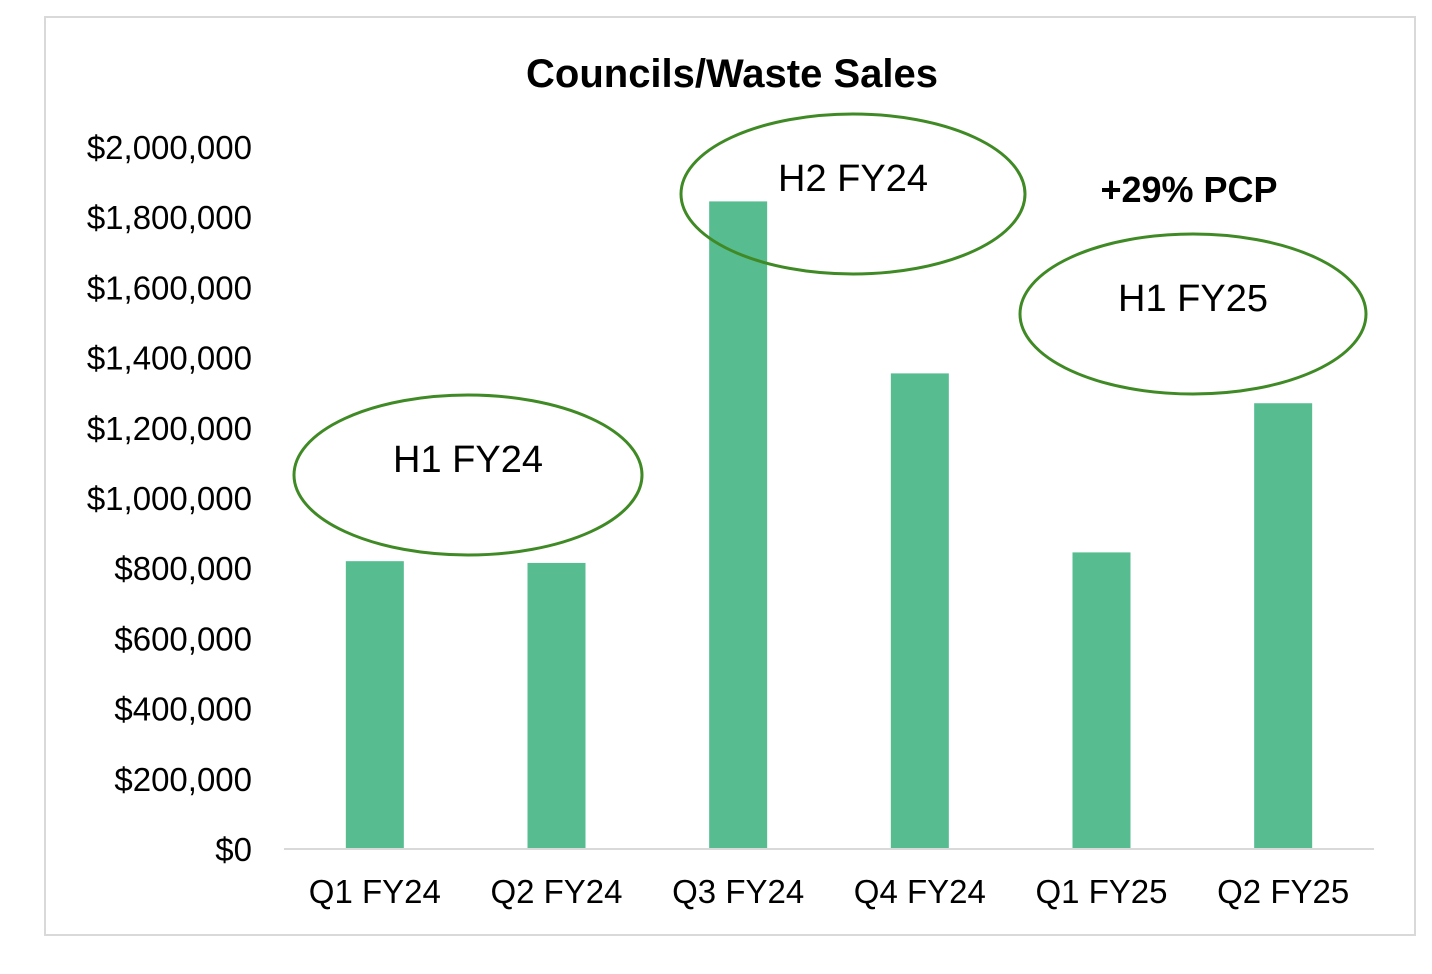  Describe the element at coordinates (1283, 626) in the screenshot. I see `bar-q2-fy25` at that location.